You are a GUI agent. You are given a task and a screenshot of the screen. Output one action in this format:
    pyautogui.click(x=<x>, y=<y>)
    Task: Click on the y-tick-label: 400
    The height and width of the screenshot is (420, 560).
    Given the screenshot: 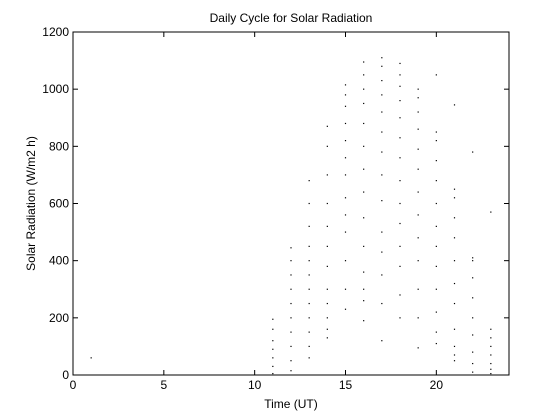 What is the action you would take?
    pyautogui.click(x=59, y=261)
    